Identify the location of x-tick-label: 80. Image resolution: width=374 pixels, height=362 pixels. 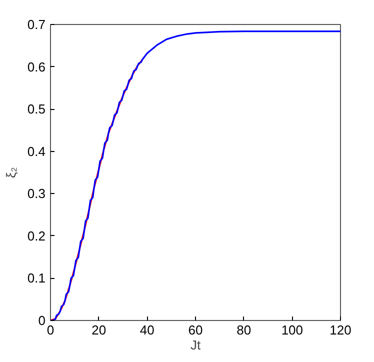
(244, 330).